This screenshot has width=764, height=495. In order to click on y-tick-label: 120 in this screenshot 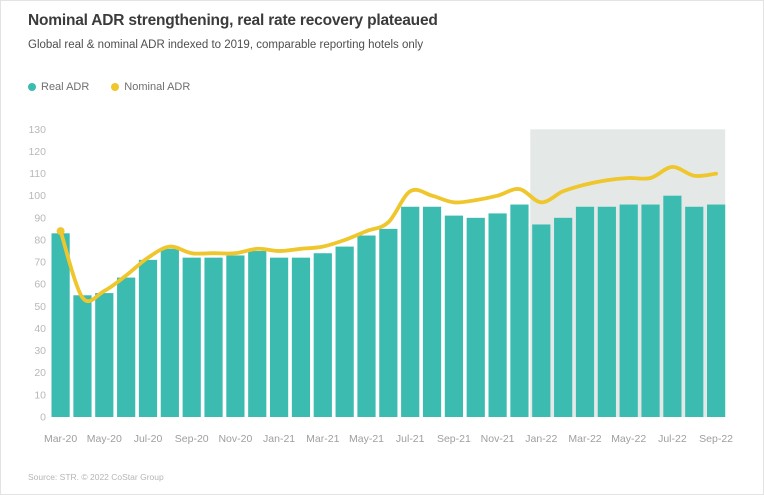, I will do `click(37, 152)`.